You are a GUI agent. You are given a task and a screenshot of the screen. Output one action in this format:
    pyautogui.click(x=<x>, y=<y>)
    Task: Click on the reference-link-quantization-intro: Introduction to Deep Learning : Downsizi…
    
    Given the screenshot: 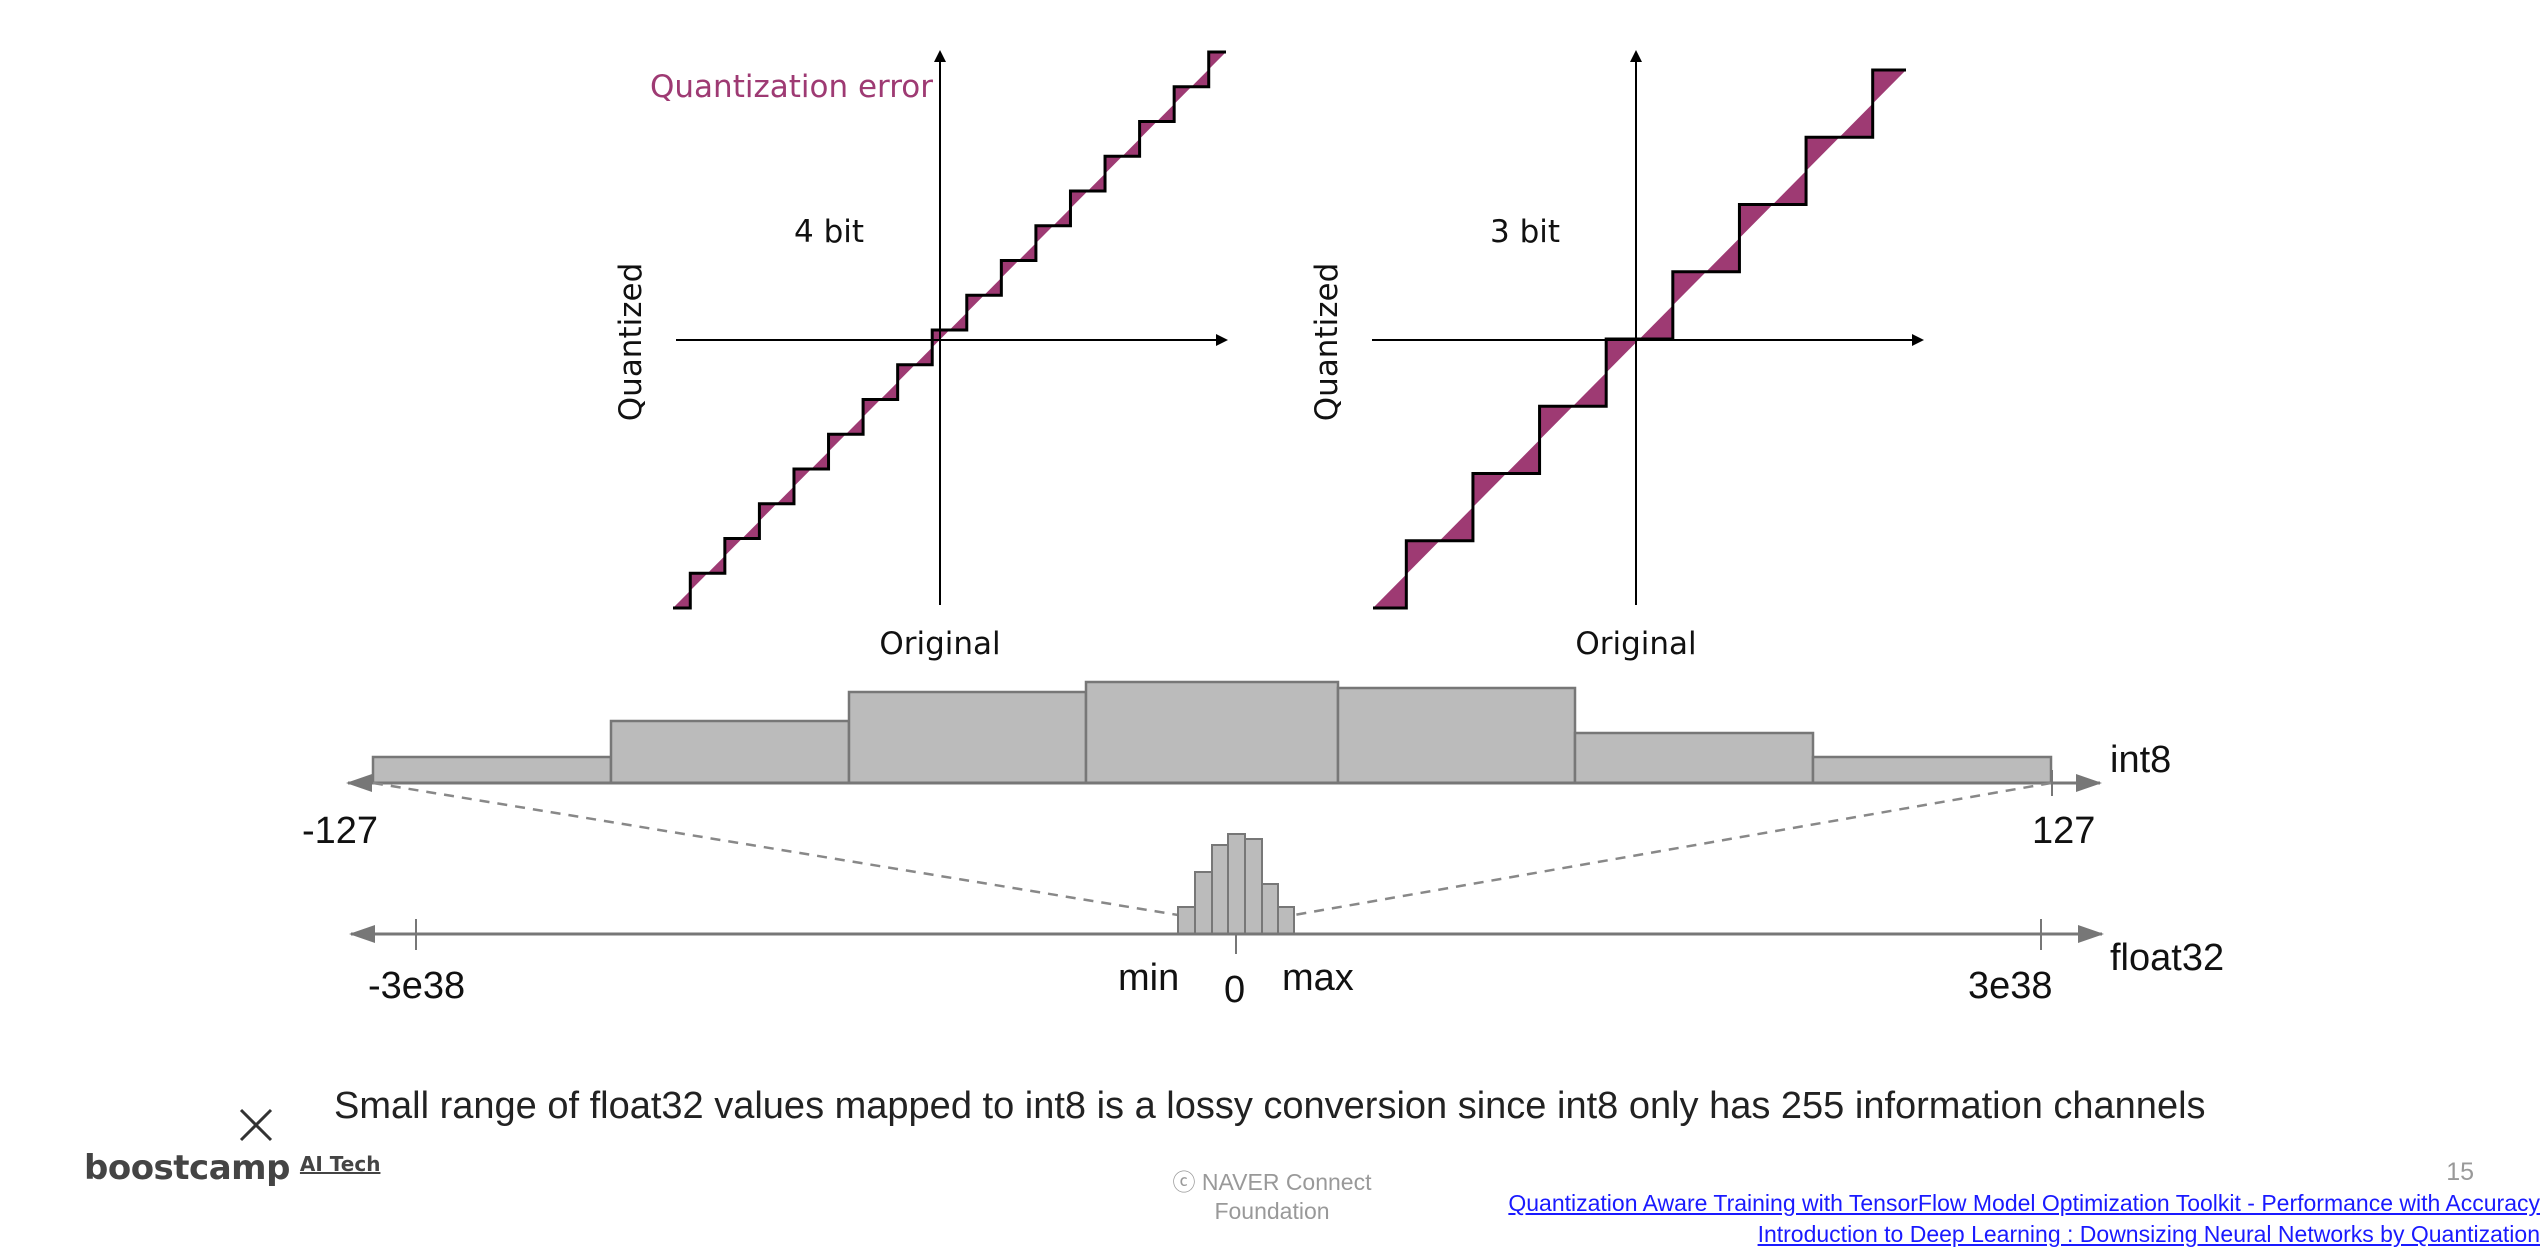 What is the action you would take?
    pyautogui.click(x=2148, y=1234)
    